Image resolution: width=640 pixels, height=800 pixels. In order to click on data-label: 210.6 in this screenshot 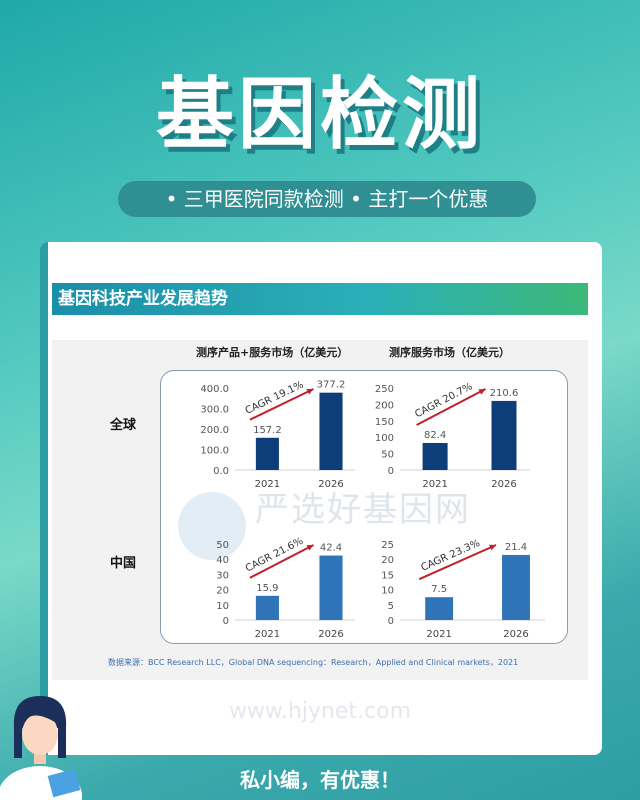, I will do `click(504, 393)`.